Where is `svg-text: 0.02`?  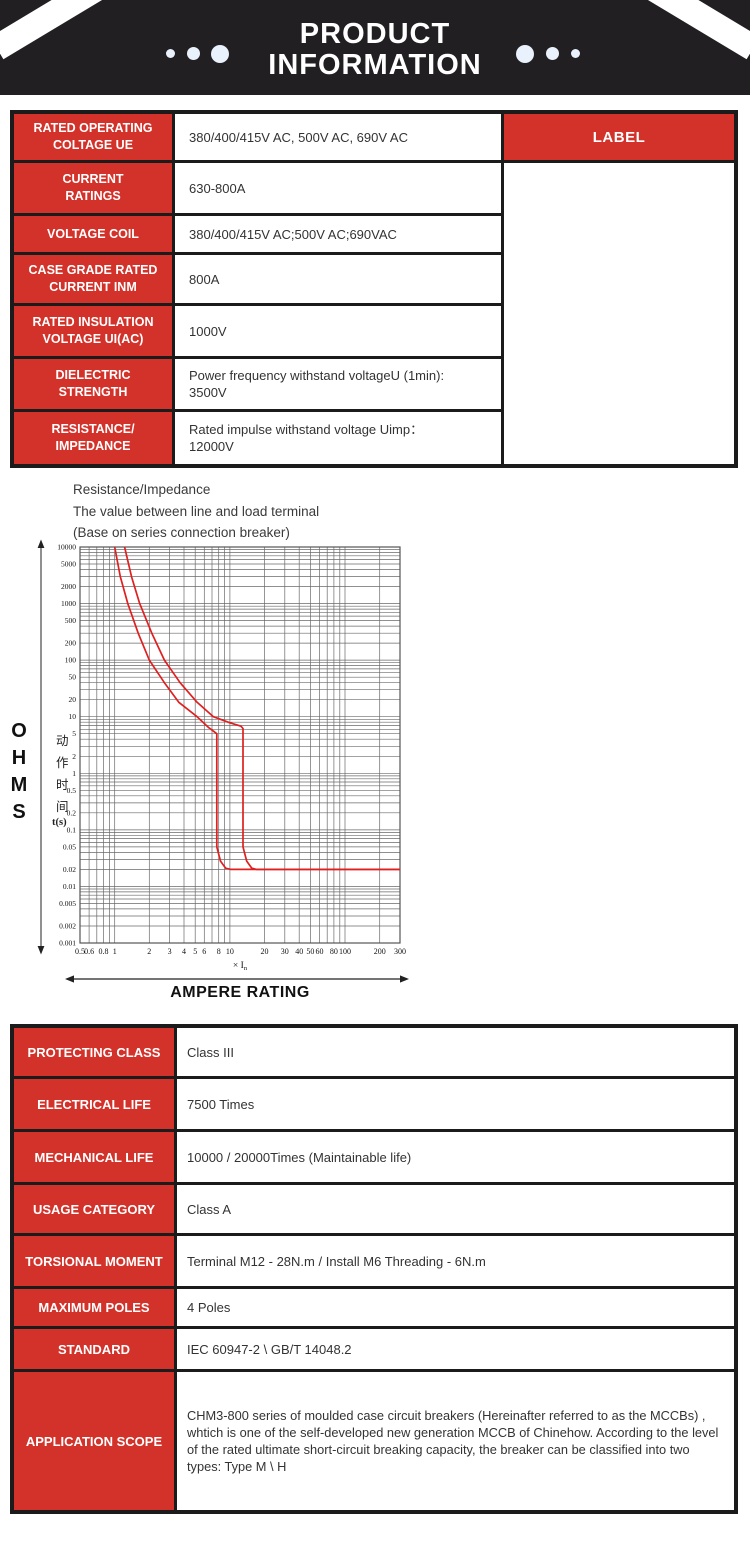
svg-text: 0.02 is located at coordinates (69, 869).